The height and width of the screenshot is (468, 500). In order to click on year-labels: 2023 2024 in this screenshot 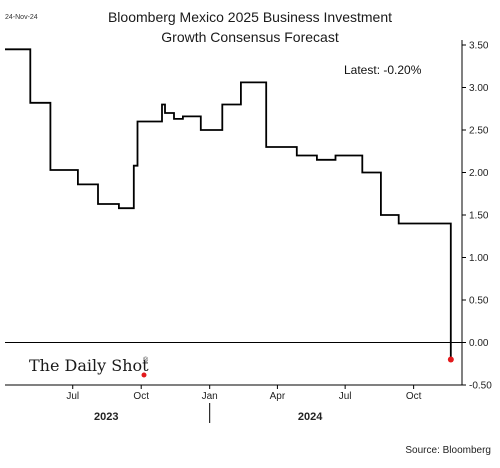, I will do `click(208, 413)`.